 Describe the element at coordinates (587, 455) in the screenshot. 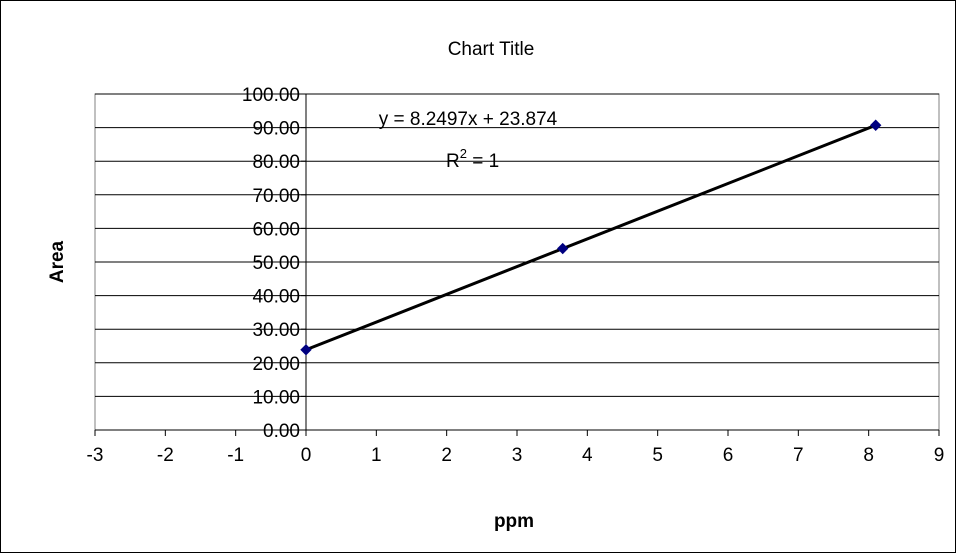

I see `x-tick-label-7: 4` at that location.